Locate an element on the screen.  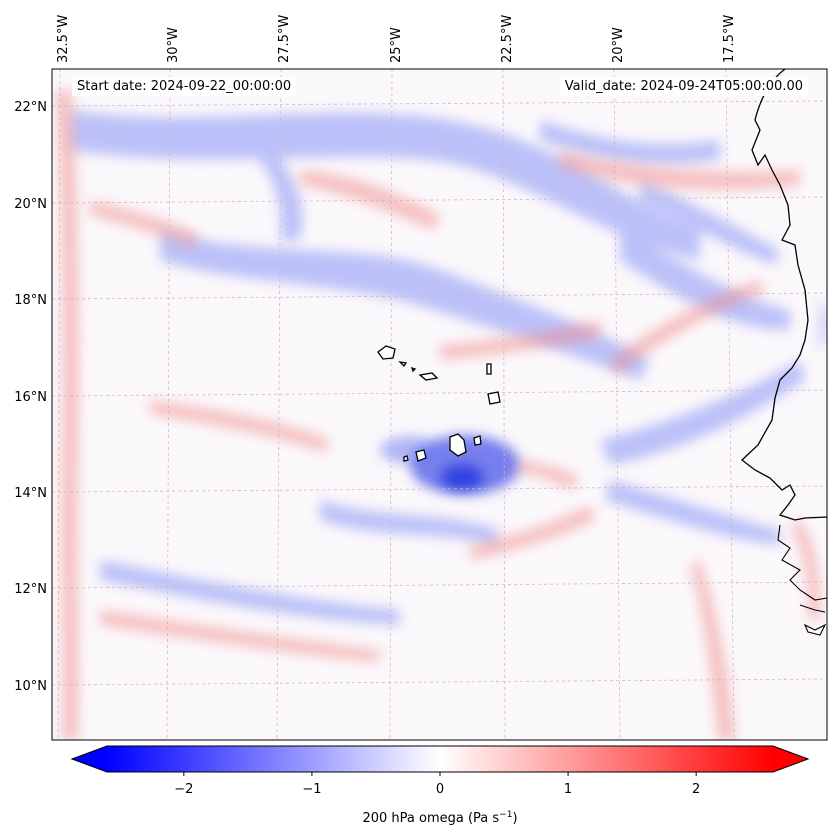
colorbar-label: 200 hPa omega (Pa s−1) is located at coordinates (439, 818).